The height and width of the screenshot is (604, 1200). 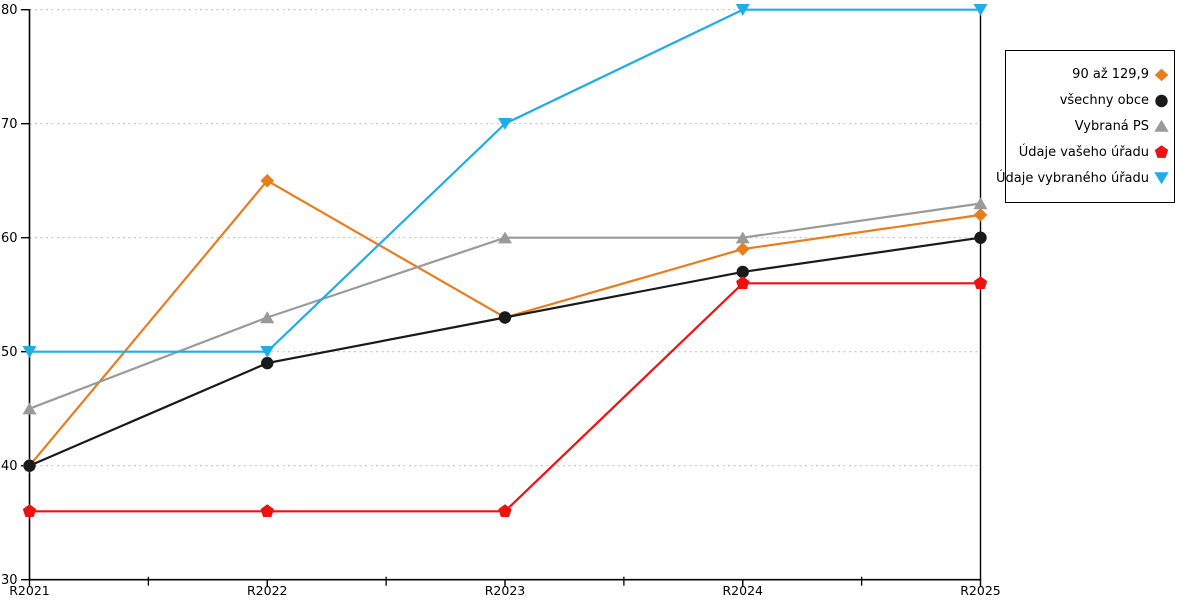 I want to click on y-tick-label: 40, so click(x=9, y=466).